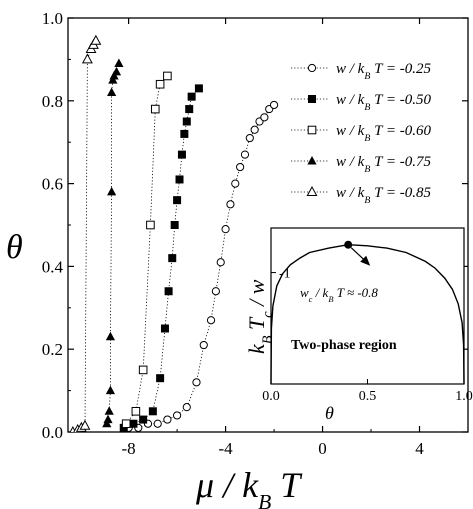 The image size is (473, 509). Describe the element at coordinates (285, 274) in the screenshot. I see `inset-y-tick-label: -1` at that location.